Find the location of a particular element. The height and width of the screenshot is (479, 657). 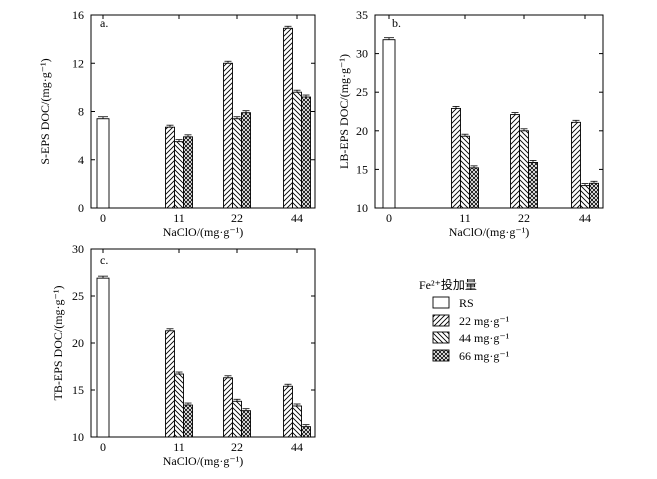

legend: Fe²⁺投加量 RS 22 mg·g⁻¹ 44 mg·g⁻¹ 66 mg·g⁻¹ is located at coordinates (464, 320).